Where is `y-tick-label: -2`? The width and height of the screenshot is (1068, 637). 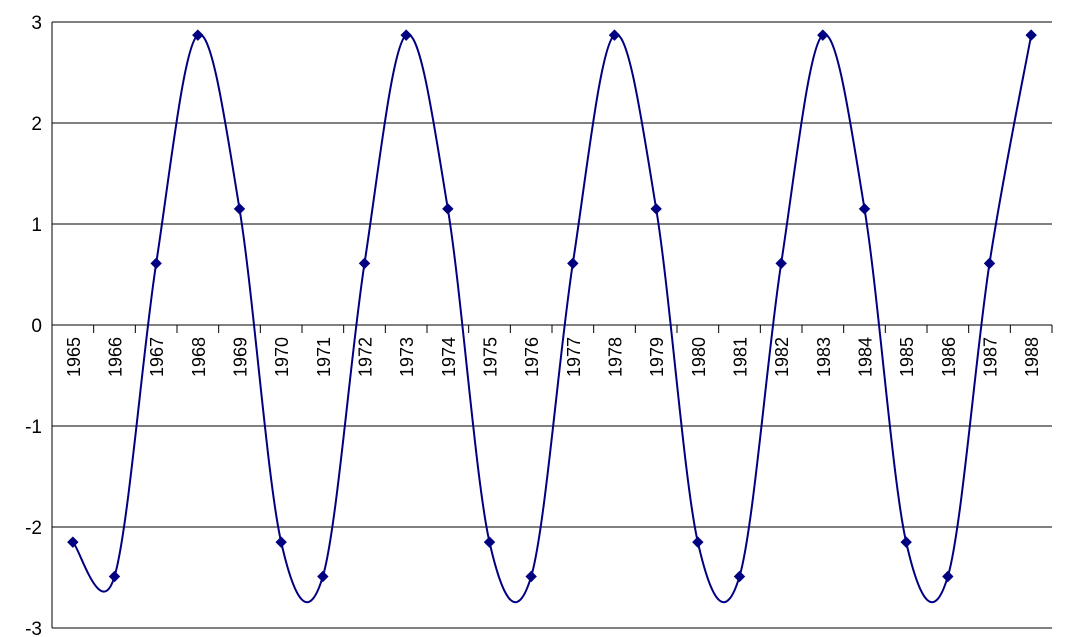
y-tick-label: -2 is located at coordinates (33, 528).